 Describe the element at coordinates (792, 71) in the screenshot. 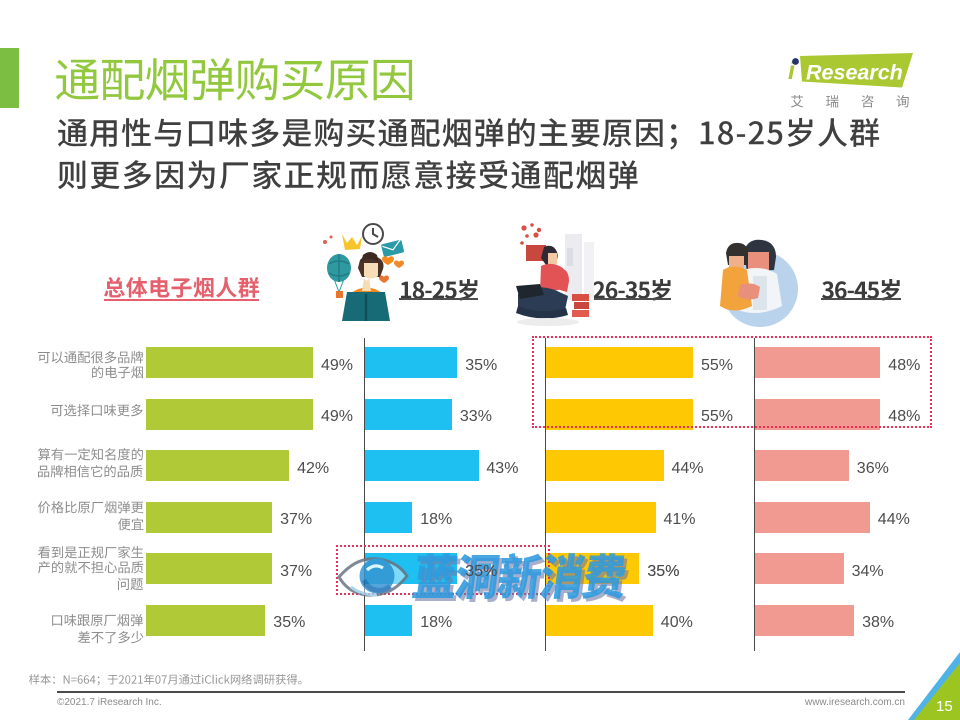

I see `svg-text: i` at that location.